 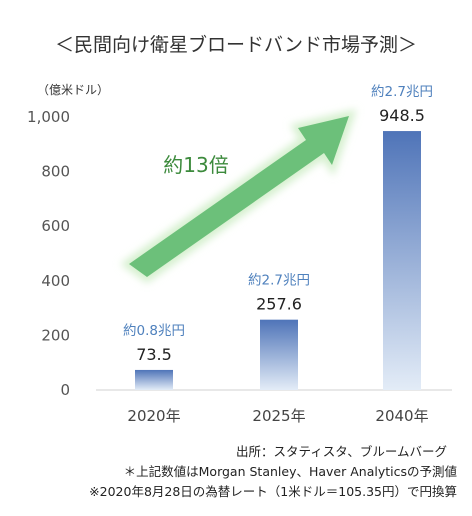 I want to click on x-category-label: 2025年, so click(x=278, y=416).